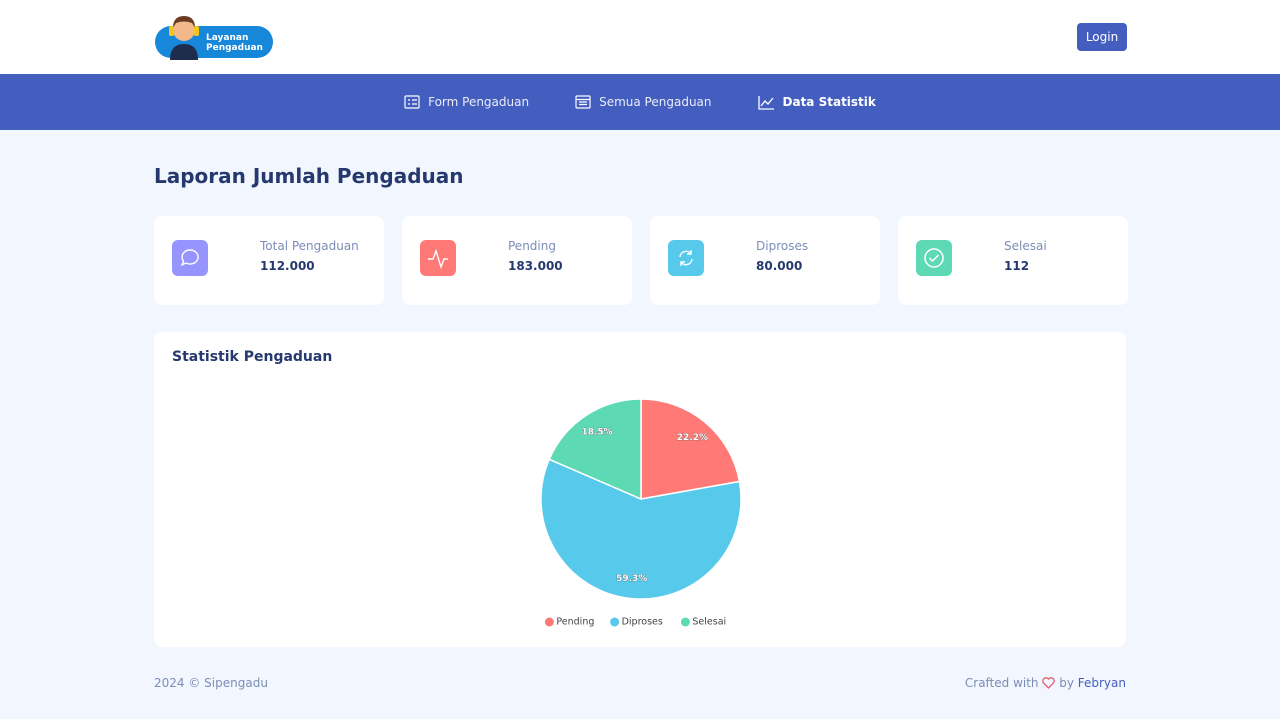  I want to click on nav-item: Data Statistik, so click(816, 102).